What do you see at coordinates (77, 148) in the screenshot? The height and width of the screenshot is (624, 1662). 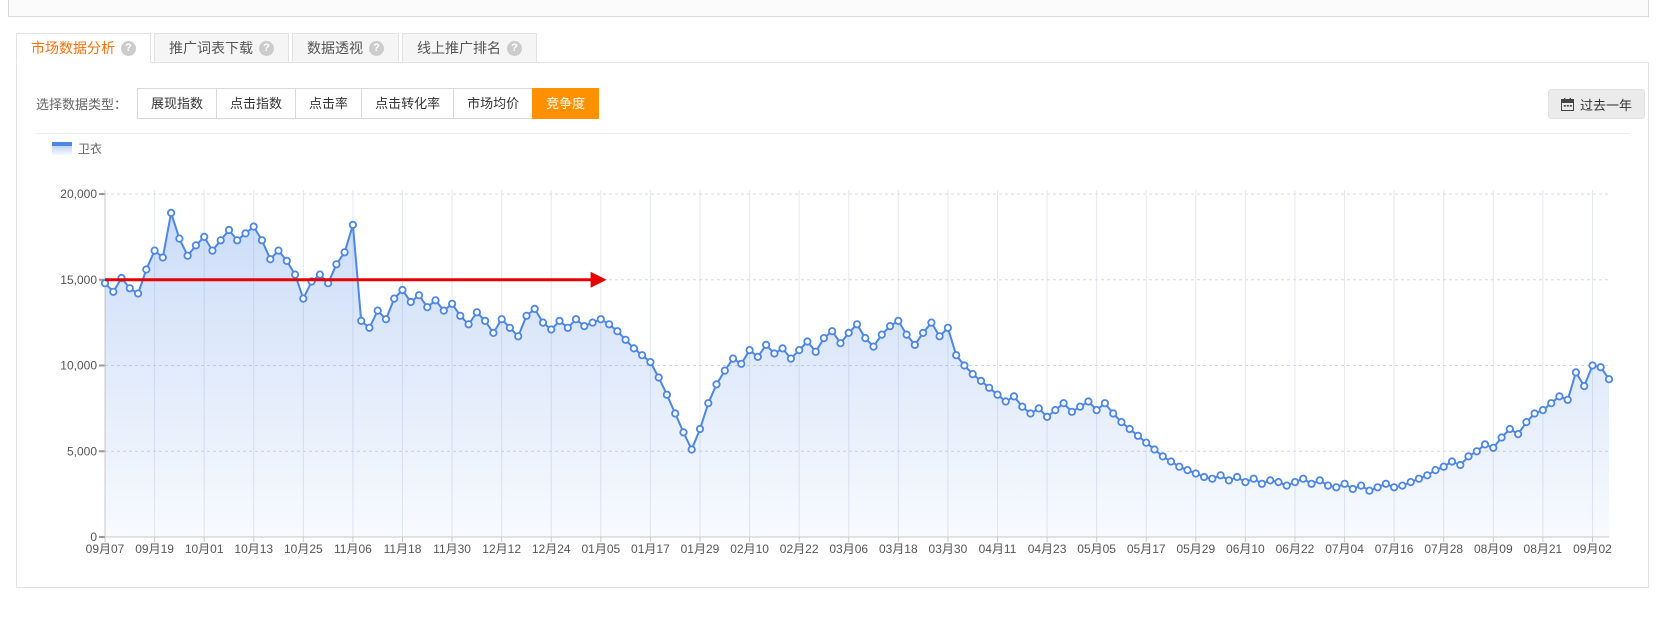 I see `legend-item-hoodie: 卫衣` at bounding box center [77, 148].